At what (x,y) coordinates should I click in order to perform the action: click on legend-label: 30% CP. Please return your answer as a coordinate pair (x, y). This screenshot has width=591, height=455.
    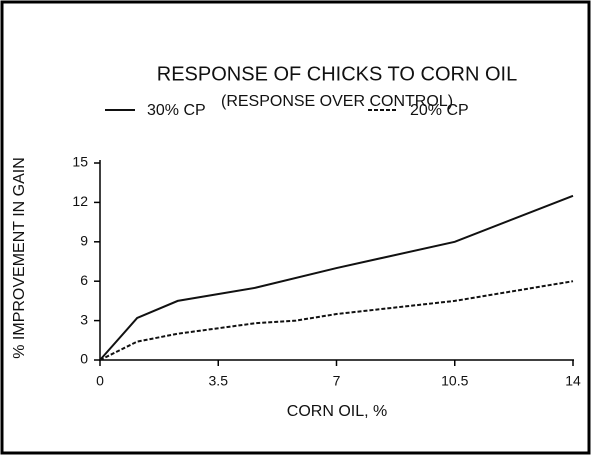
    Looking at the image, I should click on (176, 110).